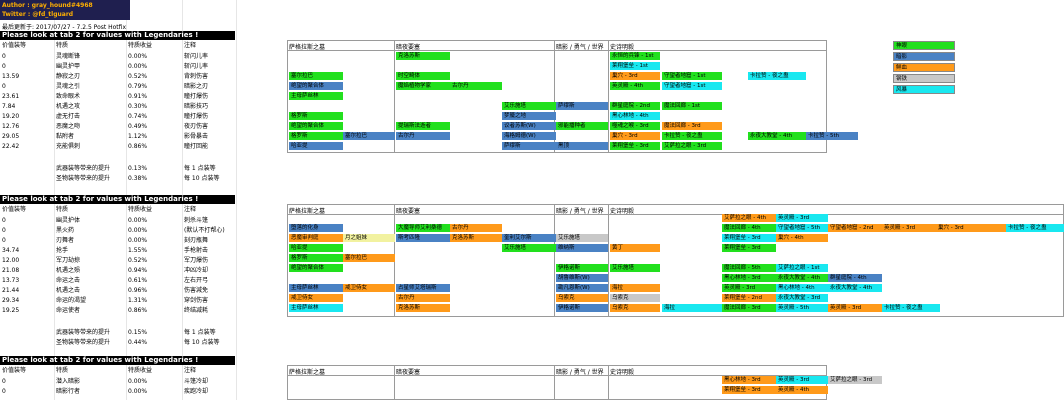 This screenshot has height=400, width=1064. Describe the element at coordinates (117, 86) in the screenshot. I see `trait-row: 0 灵魂之引 0.79% 暗影之刃` at that location.